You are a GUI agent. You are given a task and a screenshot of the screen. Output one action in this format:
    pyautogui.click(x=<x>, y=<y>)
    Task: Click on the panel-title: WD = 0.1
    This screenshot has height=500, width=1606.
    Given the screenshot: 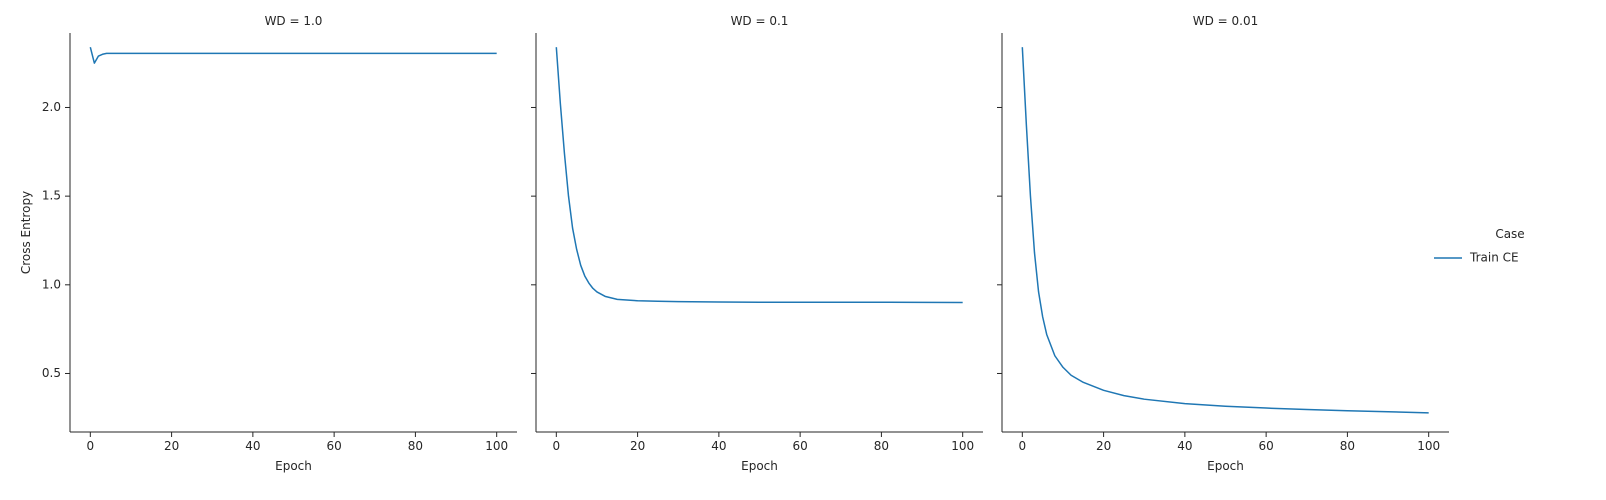 What is the action you would take?
    pyautogui.click(x=760, y=21)
    